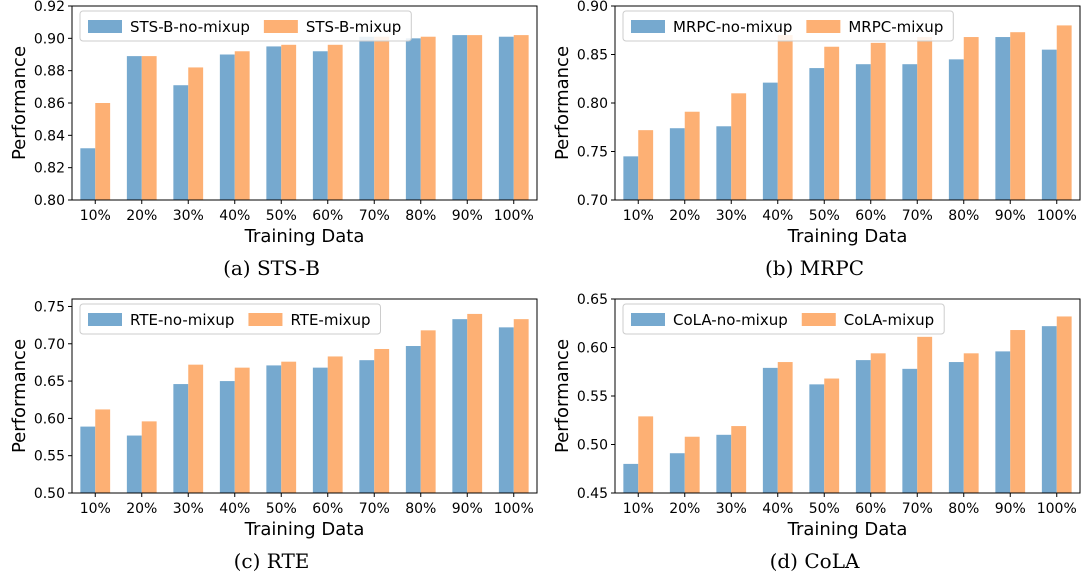  Describe the element at coordinates (824, 216) in the screenshot. I see `x-tick-label: 50%` at that location.